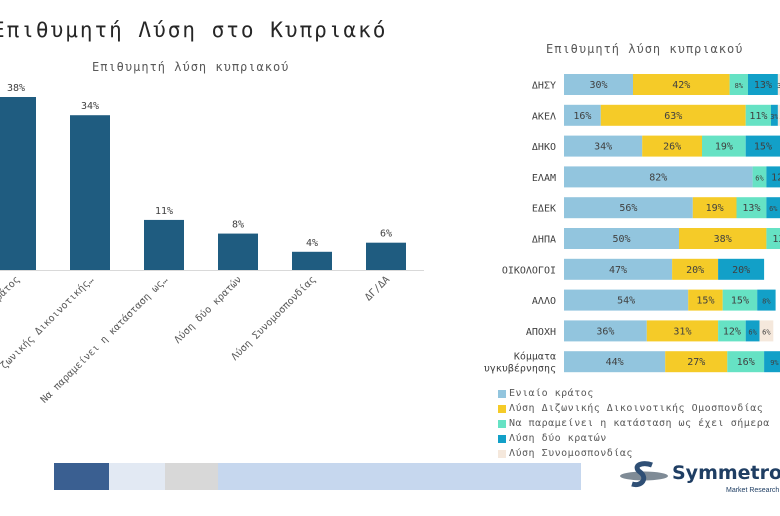 Image resolution: width=780 pixels, height=516 pixels. I want to click on y-tick-label: ΔΗΚΟ, so click(544, 147).